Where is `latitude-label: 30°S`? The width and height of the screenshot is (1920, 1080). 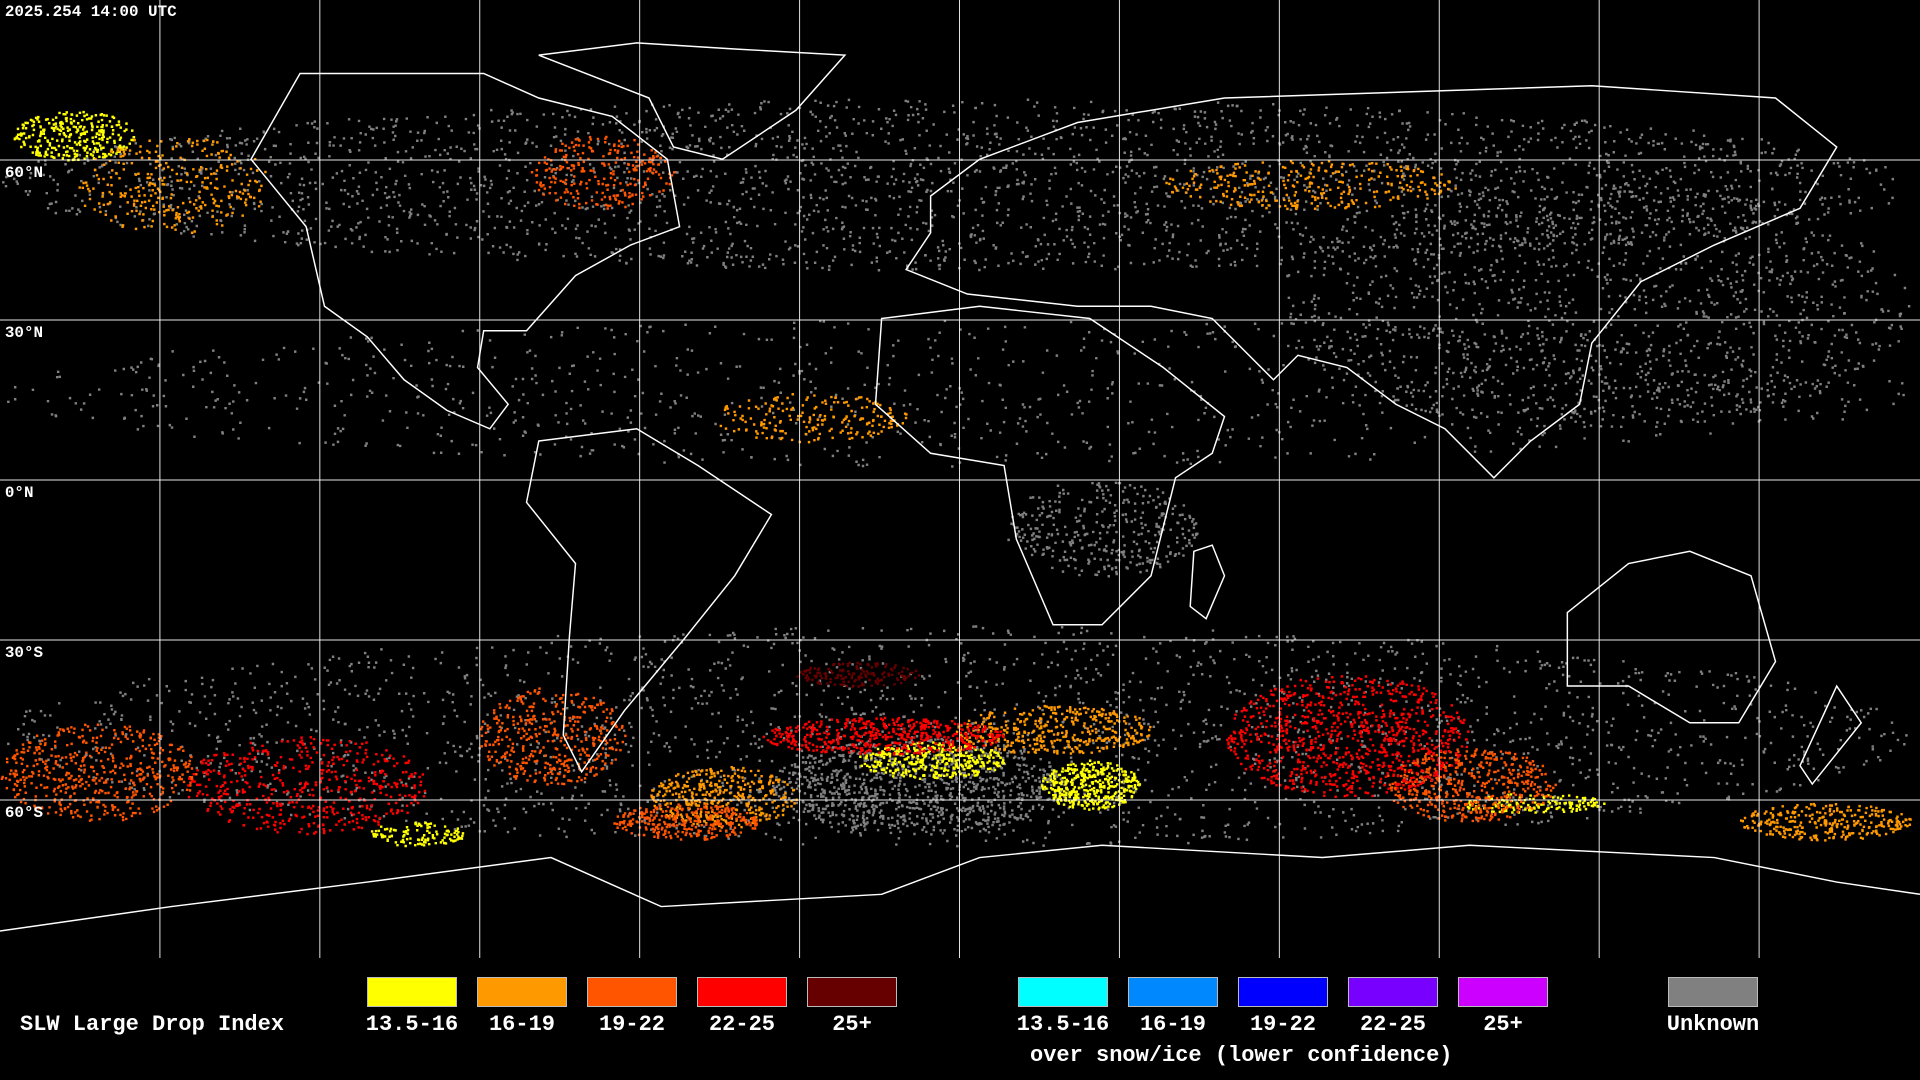 latitude-label: 30°S is located at coordinates (24, 653).